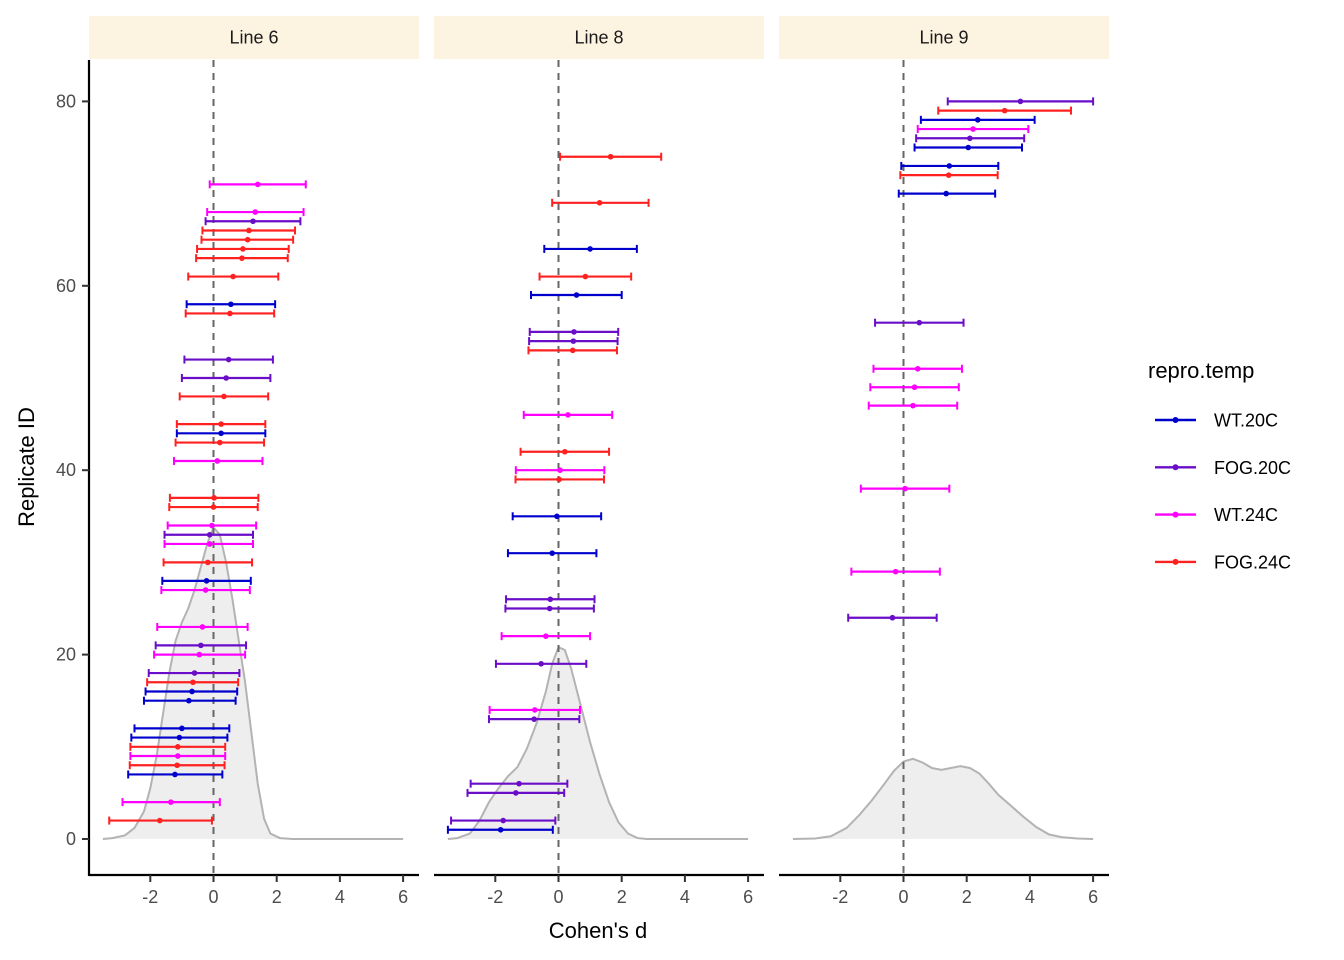 The width and height of the screenshot is (1344, 960). What do you see at coordinates (66, 286) in the screenshot?
I see `y-tick-label: 60` at bounding box center [66, 286].